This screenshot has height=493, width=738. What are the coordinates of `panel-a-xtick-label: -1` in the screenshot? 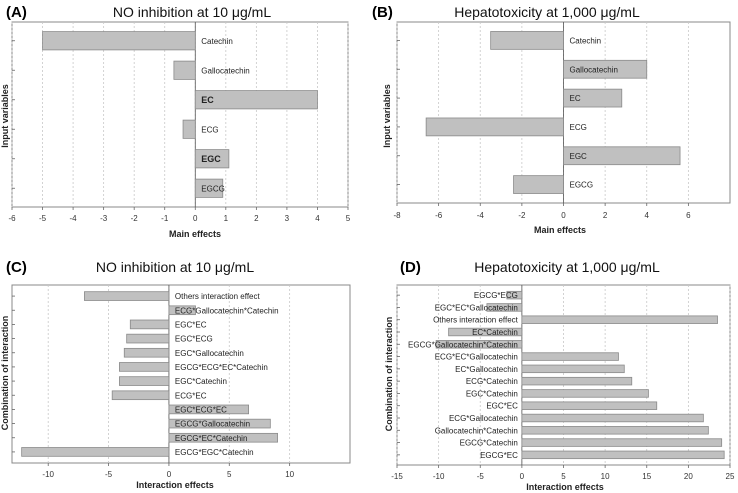 It's located at (165, 218).